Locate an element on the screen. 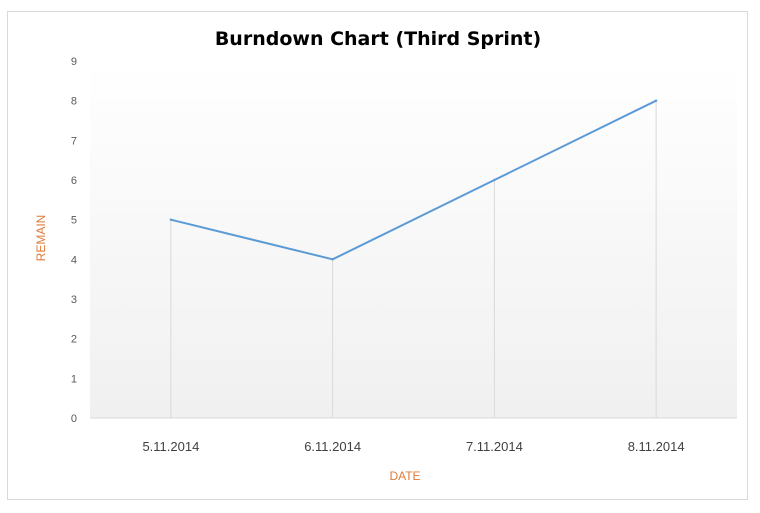 This screenshot has width=760, height=513. x-tick-label: 7.11.2014 is located at coordinates (494, 446).